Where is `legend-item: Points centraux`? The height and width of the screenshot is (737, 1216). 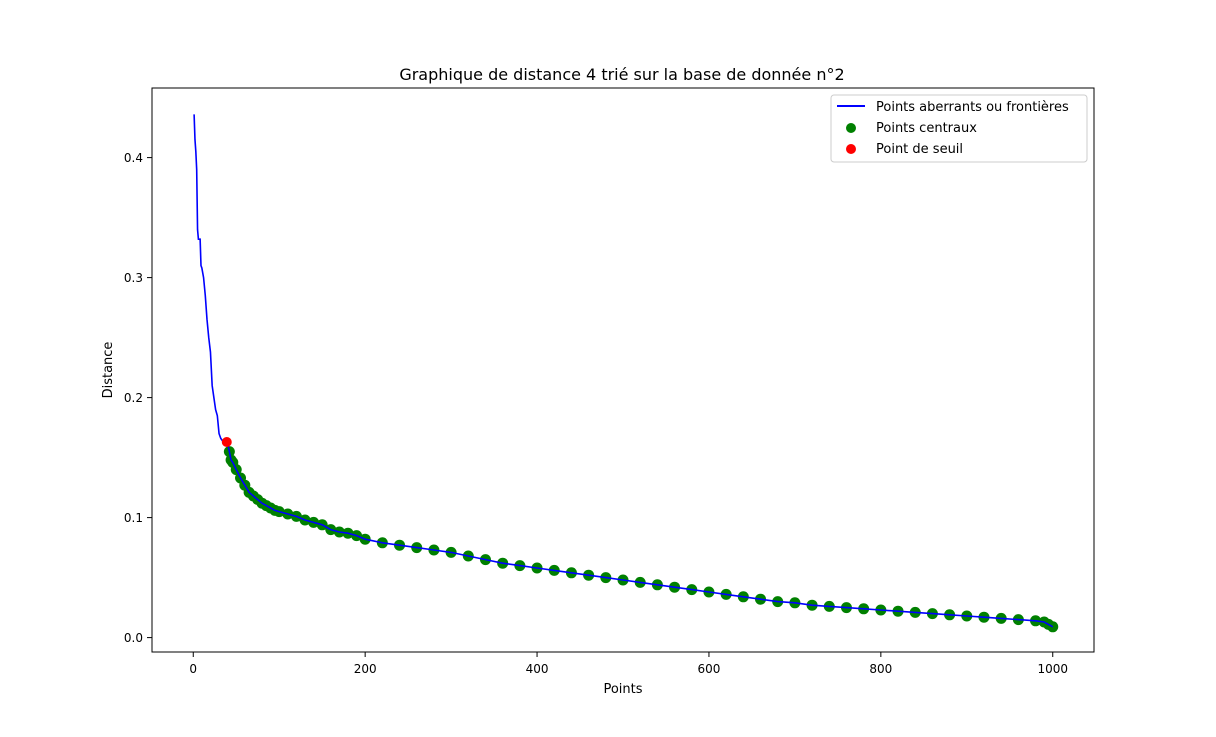 legend-item: Points centraux is located at coordinates (911, 128).